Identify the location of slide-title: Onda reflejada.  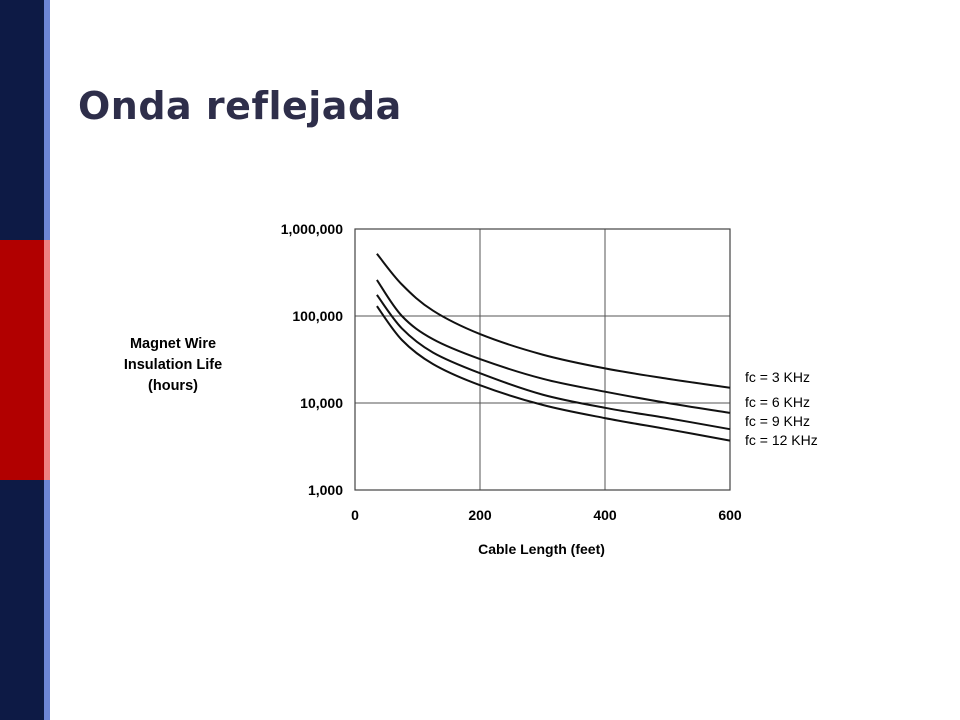
(240, 106).